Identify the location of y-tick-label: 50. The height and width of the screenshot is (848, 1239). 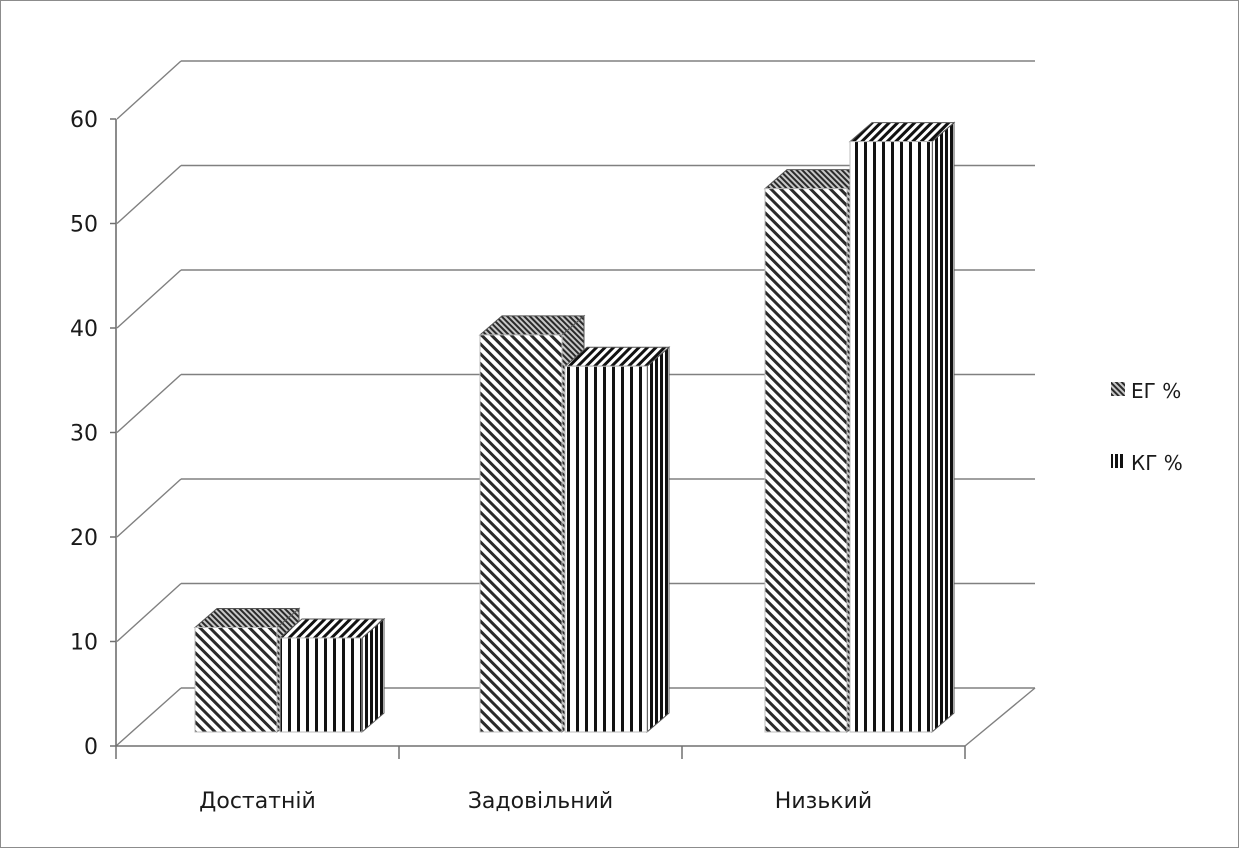
(84, 225).